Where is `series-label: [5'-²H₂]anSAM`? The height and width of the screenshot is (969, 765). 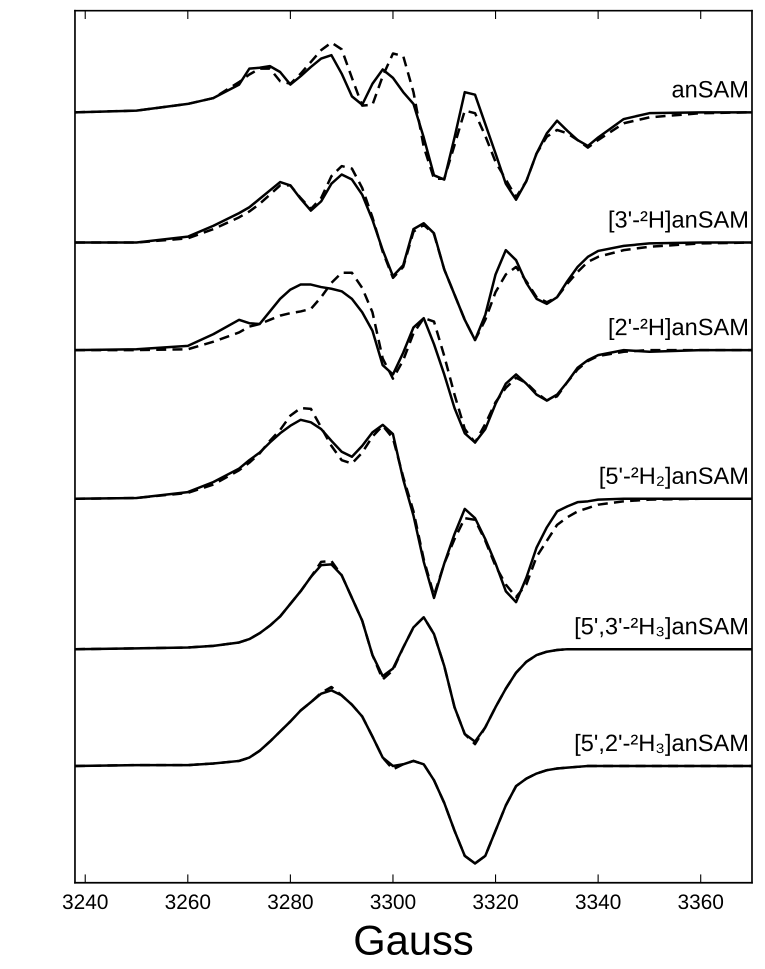
series-label: [5'-²H₂]anSAM is located at coordinates (673, 477).